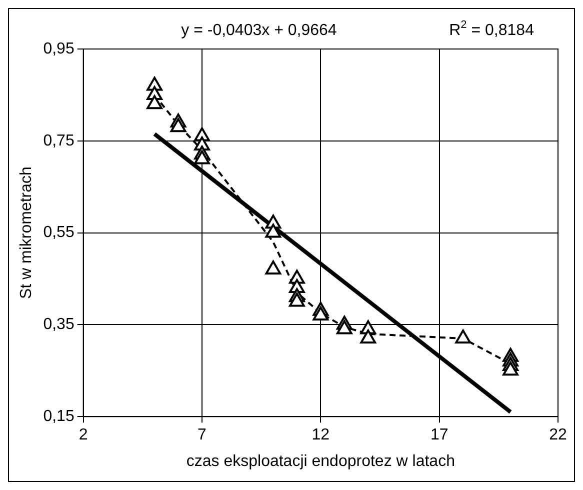  I want to click on y-tick-label: 0,15, so click(58, 417).